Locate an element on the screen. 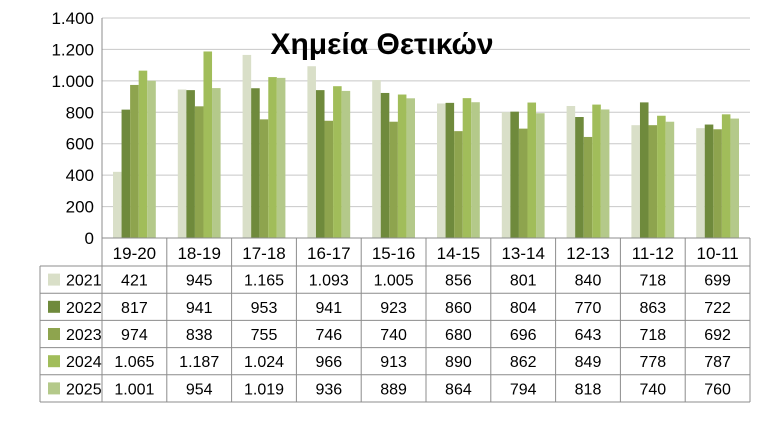 Image resolution: width=768 pixels, height=432 pixels. chart-title: Χημεία Θετικών is located at coordinates (381, 44).